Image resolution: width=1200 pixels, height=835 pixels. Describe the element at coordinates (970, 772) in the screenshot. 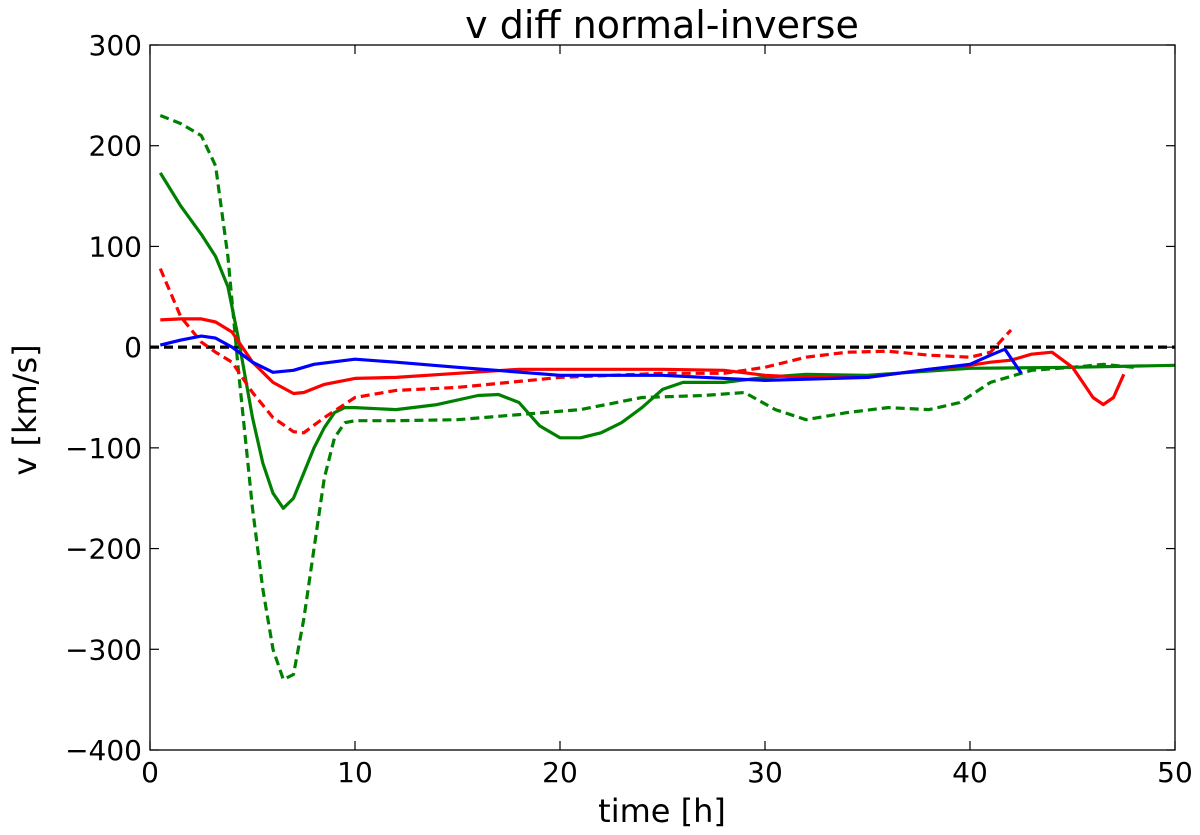

I see `x-tick-label: 40` at that location.